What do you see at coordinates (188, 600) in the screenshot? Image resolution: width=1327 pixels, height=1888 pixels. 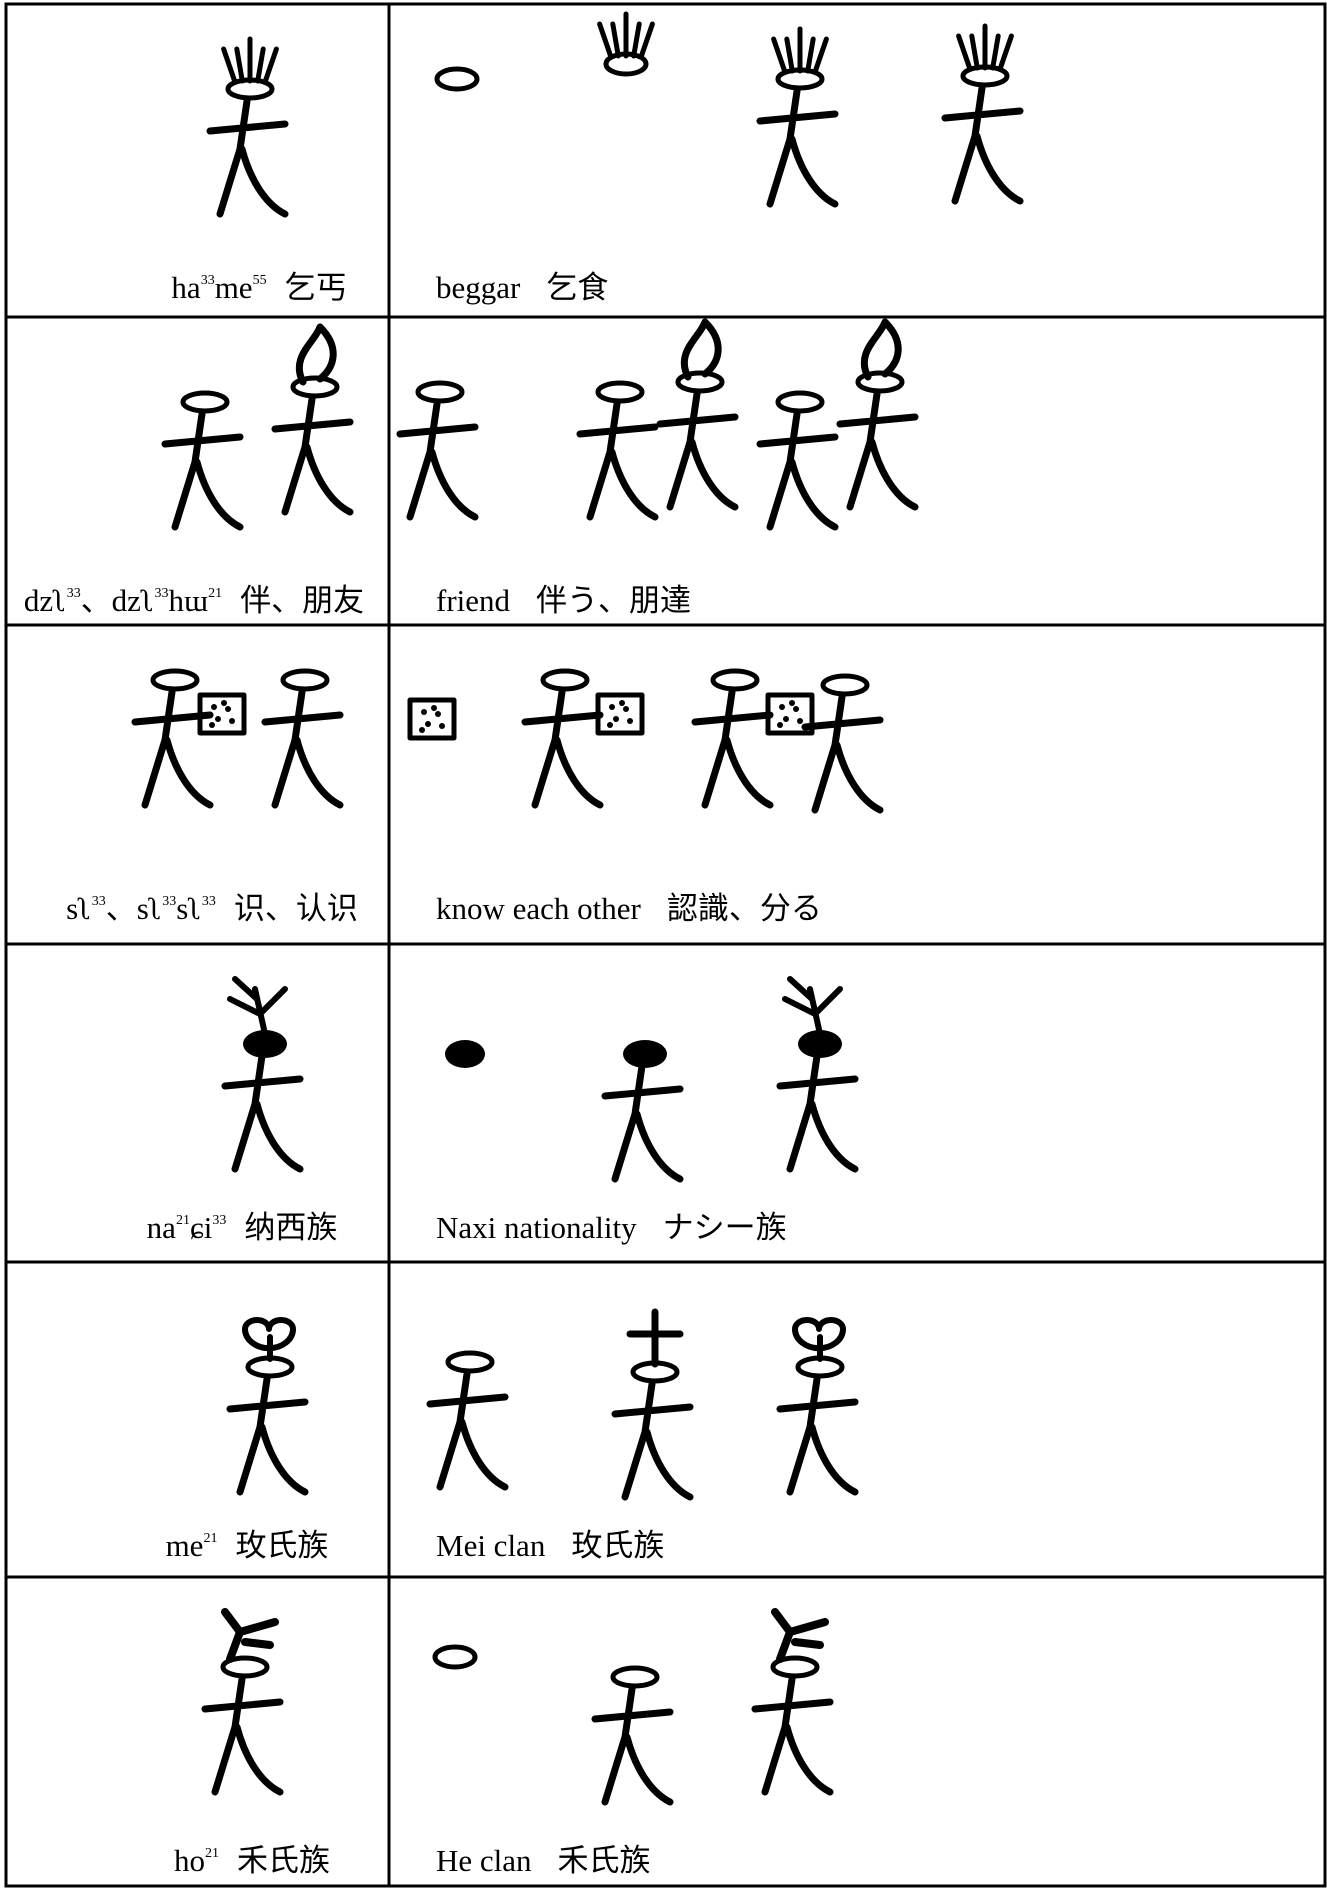 I see `syllable: hɯ` at bounding box center [188, 600].